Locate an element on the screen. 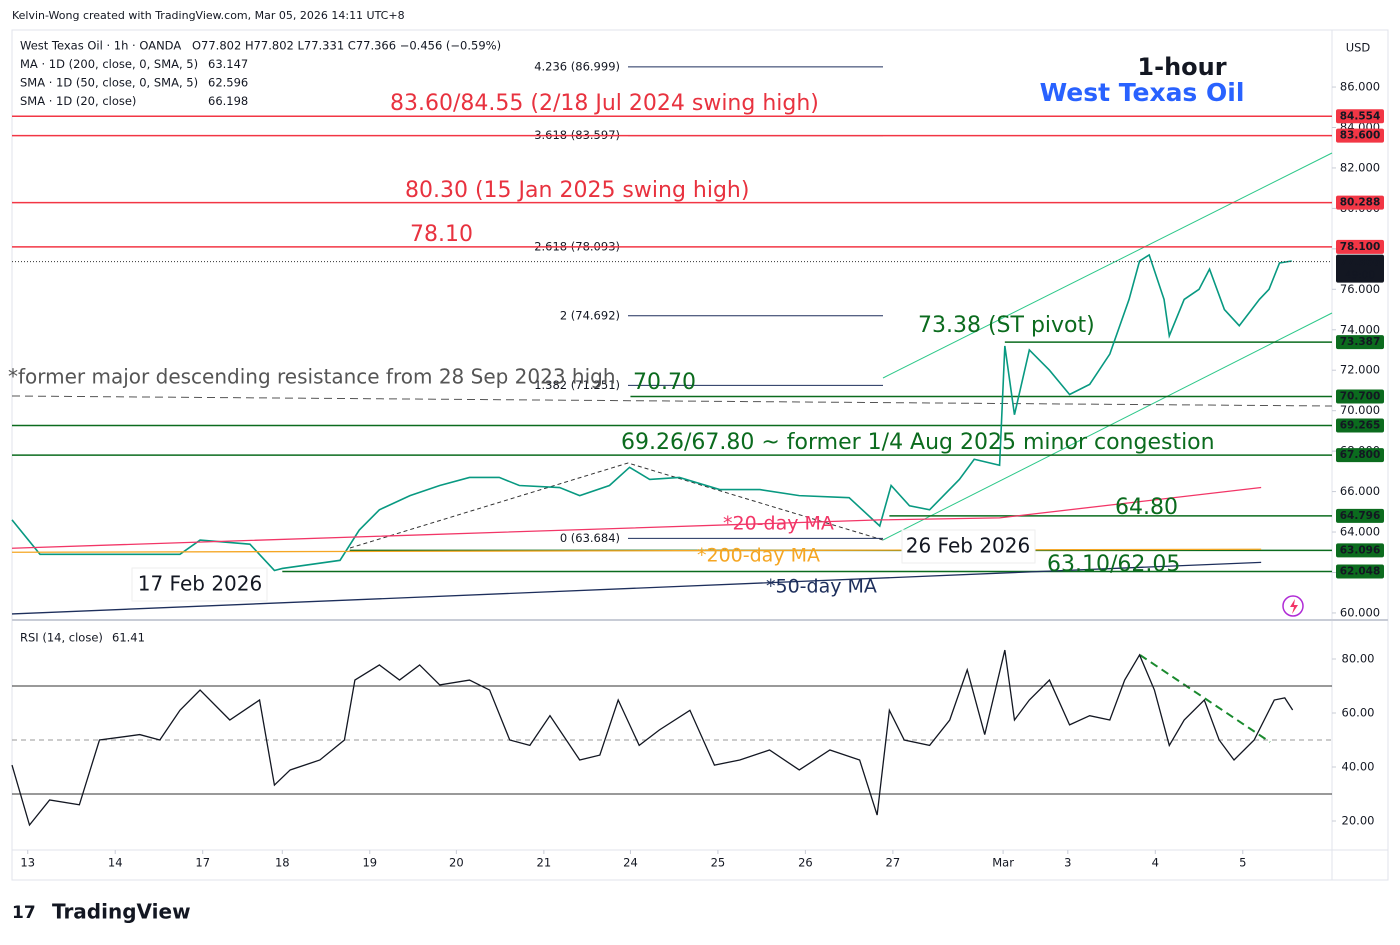 The image size is (1400, 945). legend-value: 66.198 is located at coordinates (228, 101).